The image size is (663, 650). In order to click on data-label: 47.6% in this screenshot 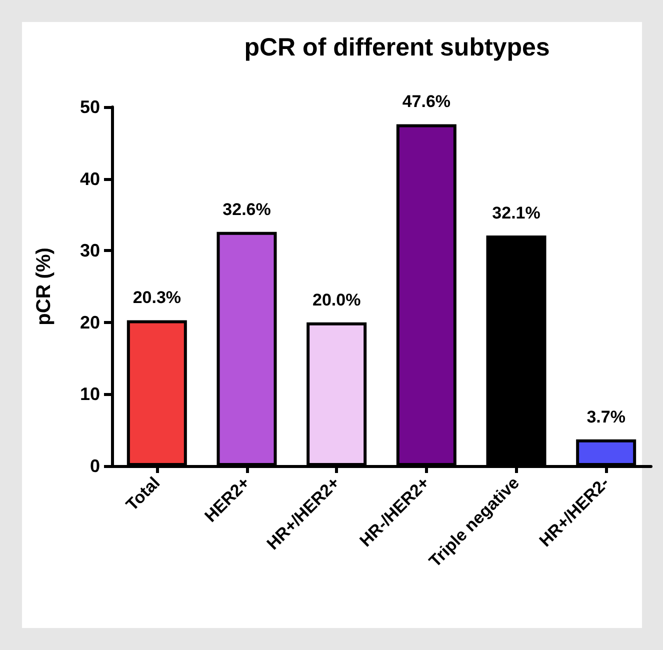, I will do `click(426, 102)`.